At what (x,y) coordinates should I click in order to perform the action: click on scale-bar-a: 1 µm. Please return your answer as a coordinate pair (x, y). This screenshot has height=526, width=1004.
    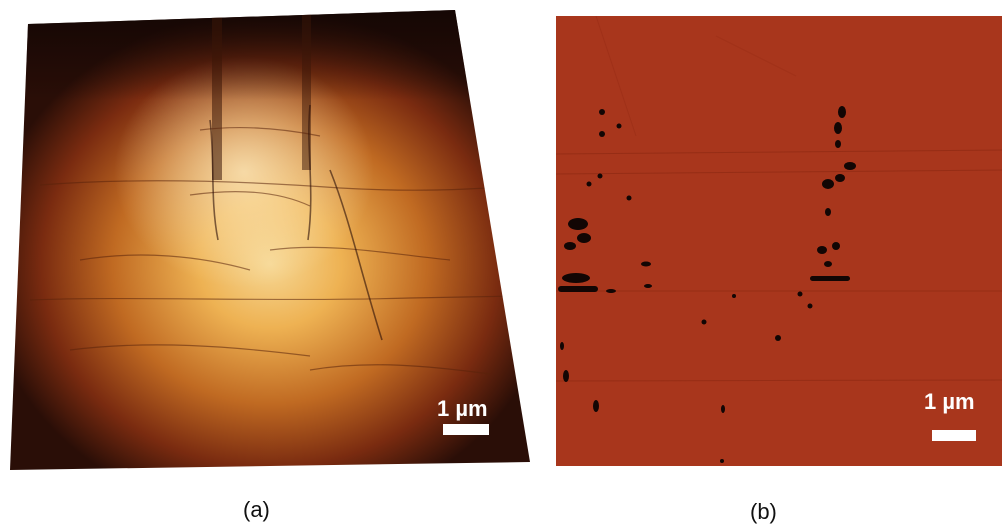
    Looking at the image, I should click on (463, 415).